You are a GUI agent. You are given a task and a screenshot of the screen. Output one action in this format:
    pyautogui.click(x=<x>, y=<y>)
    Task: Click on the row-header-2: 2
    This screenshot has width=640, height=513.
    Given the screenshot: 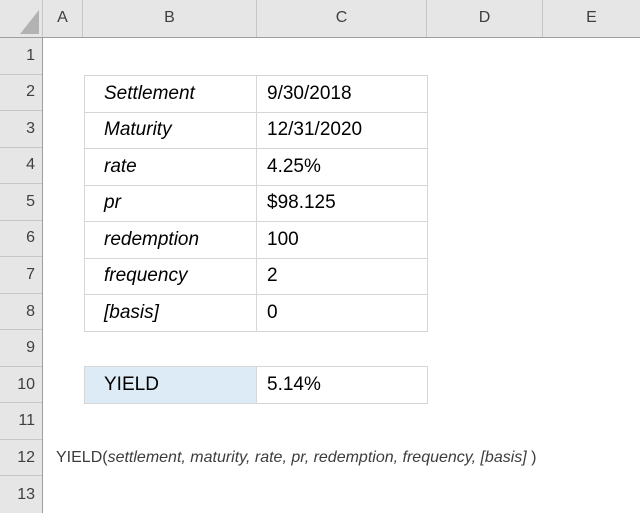 What is the action you would take?
    pyautogui.click(x=21, y=93)
    